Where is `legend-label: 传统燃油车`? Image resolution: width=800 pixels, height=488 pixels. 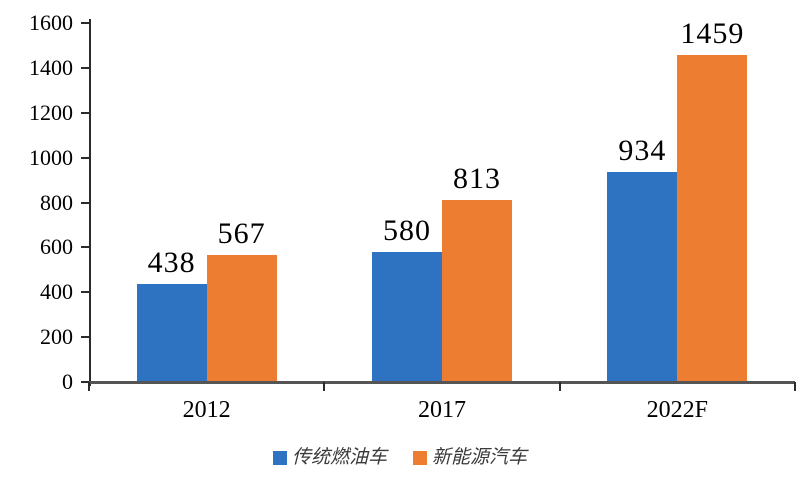
legend-label: 传统燃油车 is located at coordinates (339, 457).